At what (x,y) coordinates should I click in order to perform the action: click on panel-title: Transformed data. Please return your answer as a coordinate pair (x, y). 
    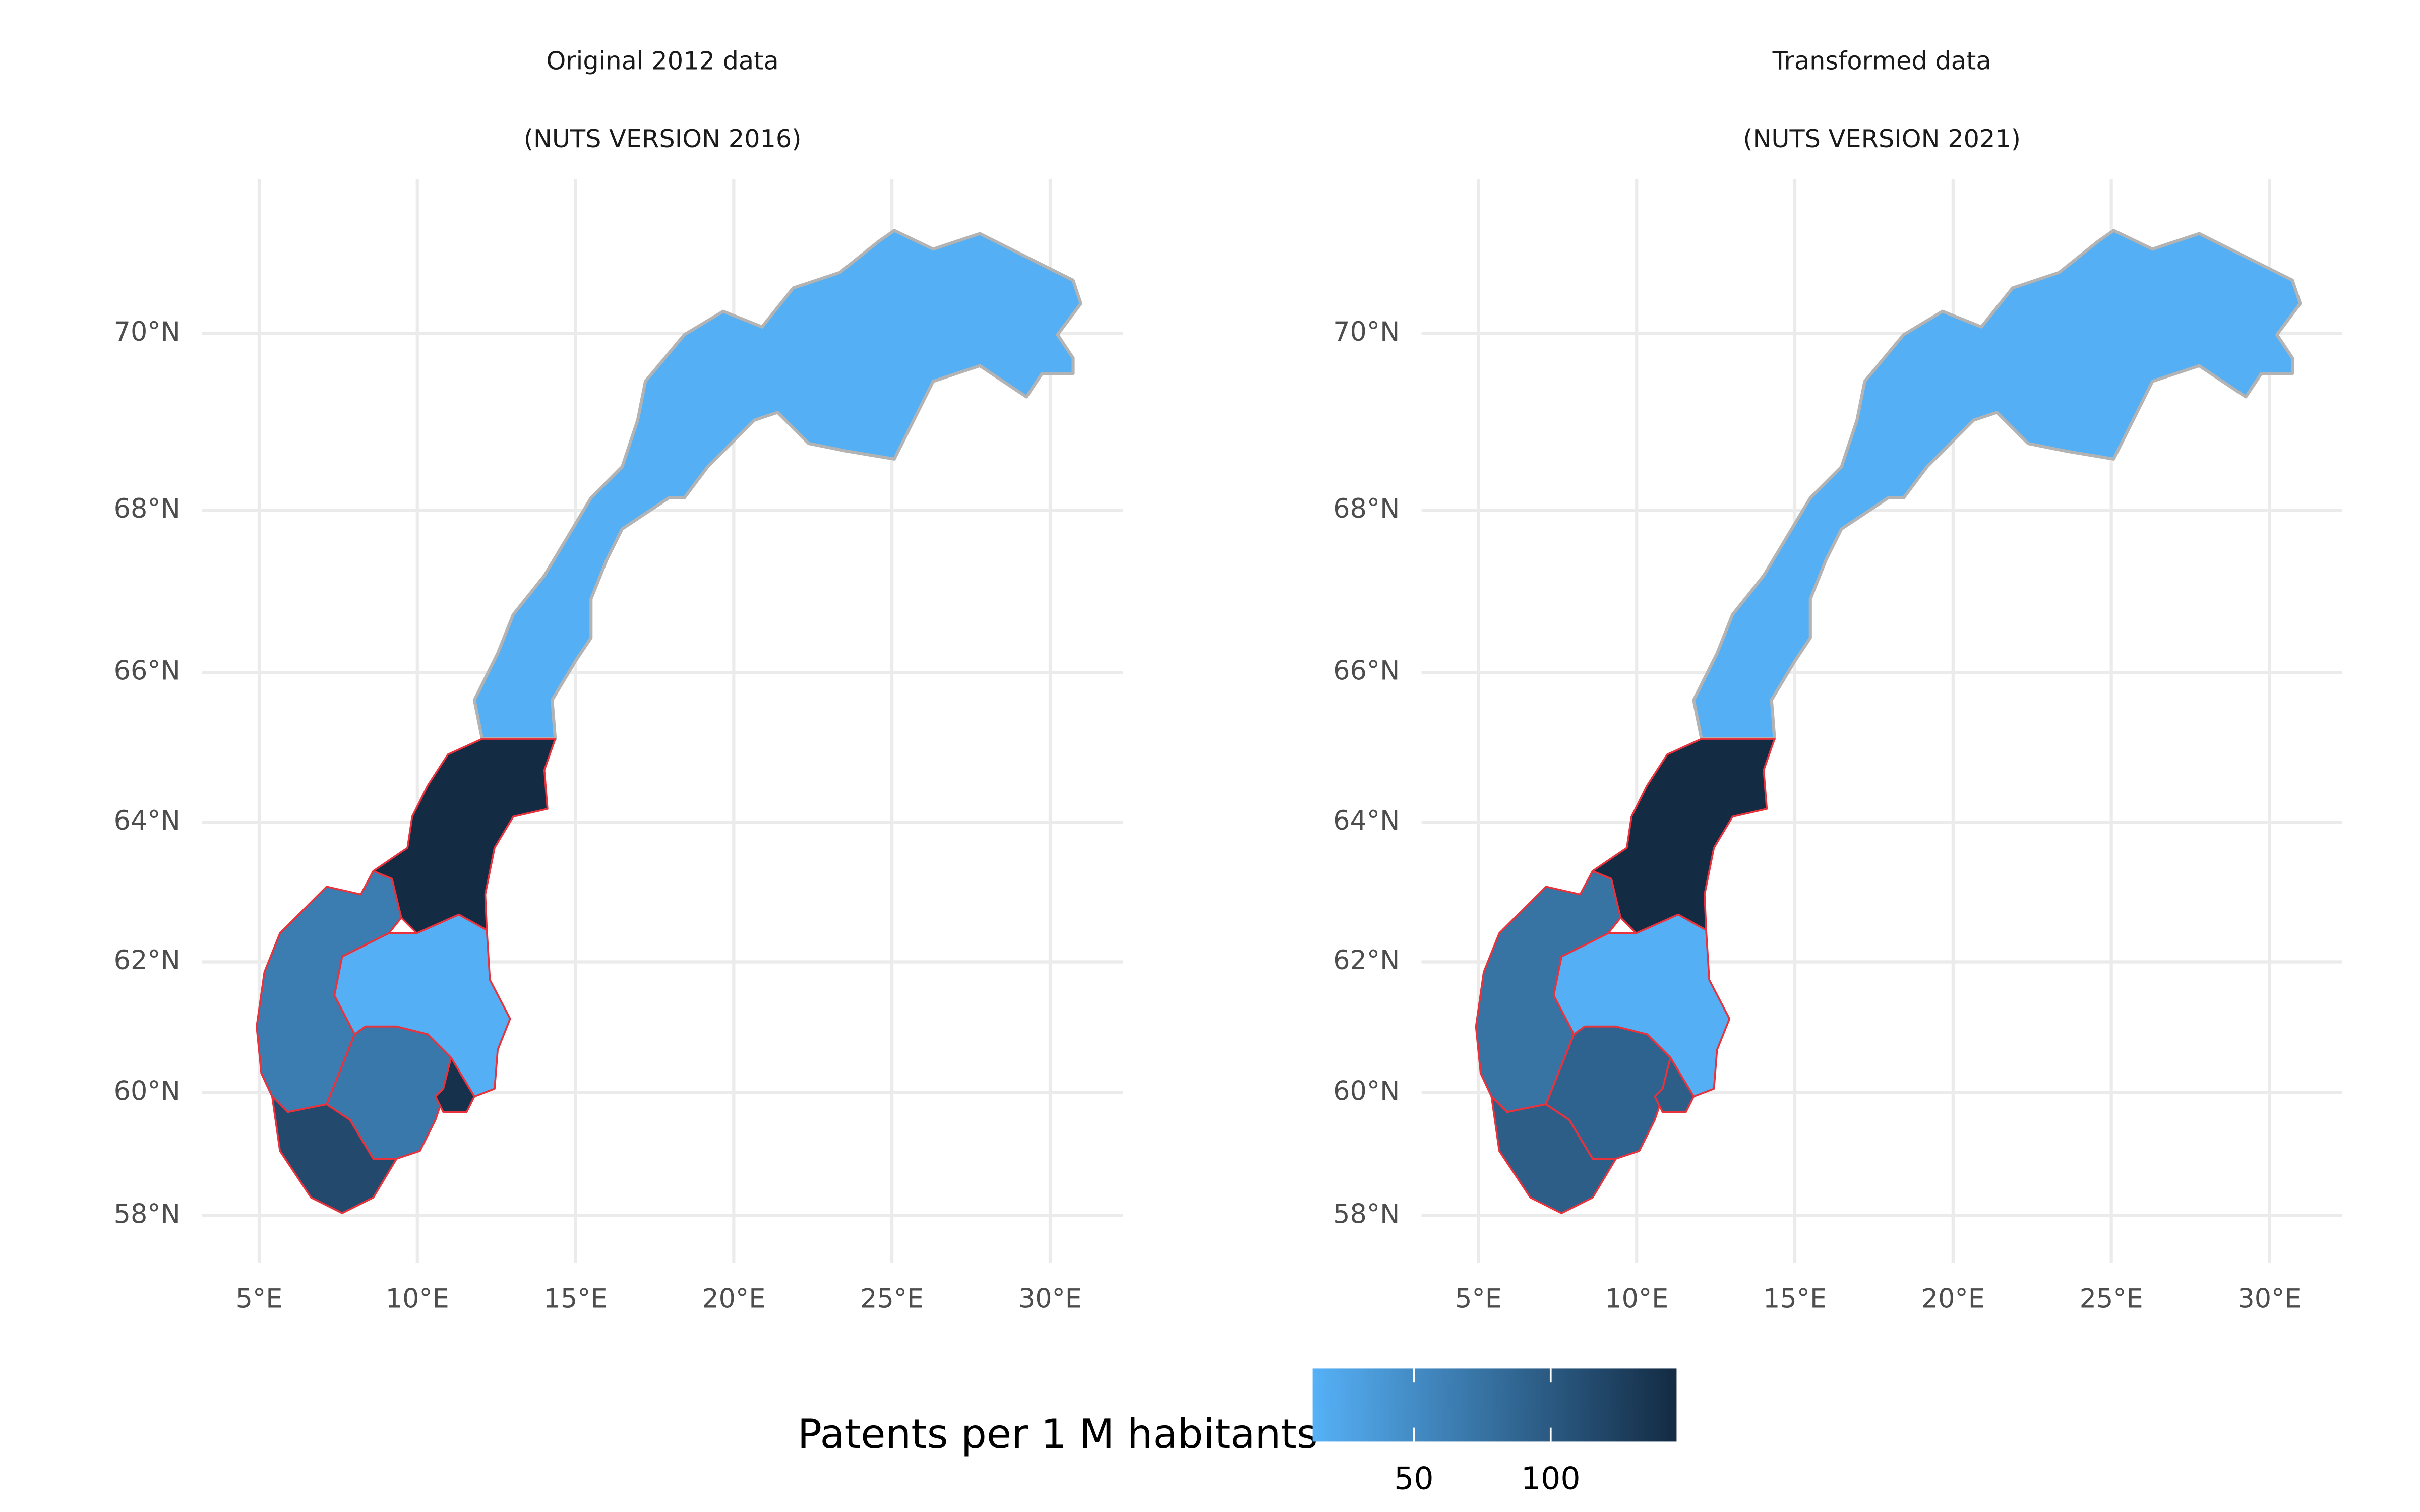
    Looking at the image, I should click on (1881, 61).